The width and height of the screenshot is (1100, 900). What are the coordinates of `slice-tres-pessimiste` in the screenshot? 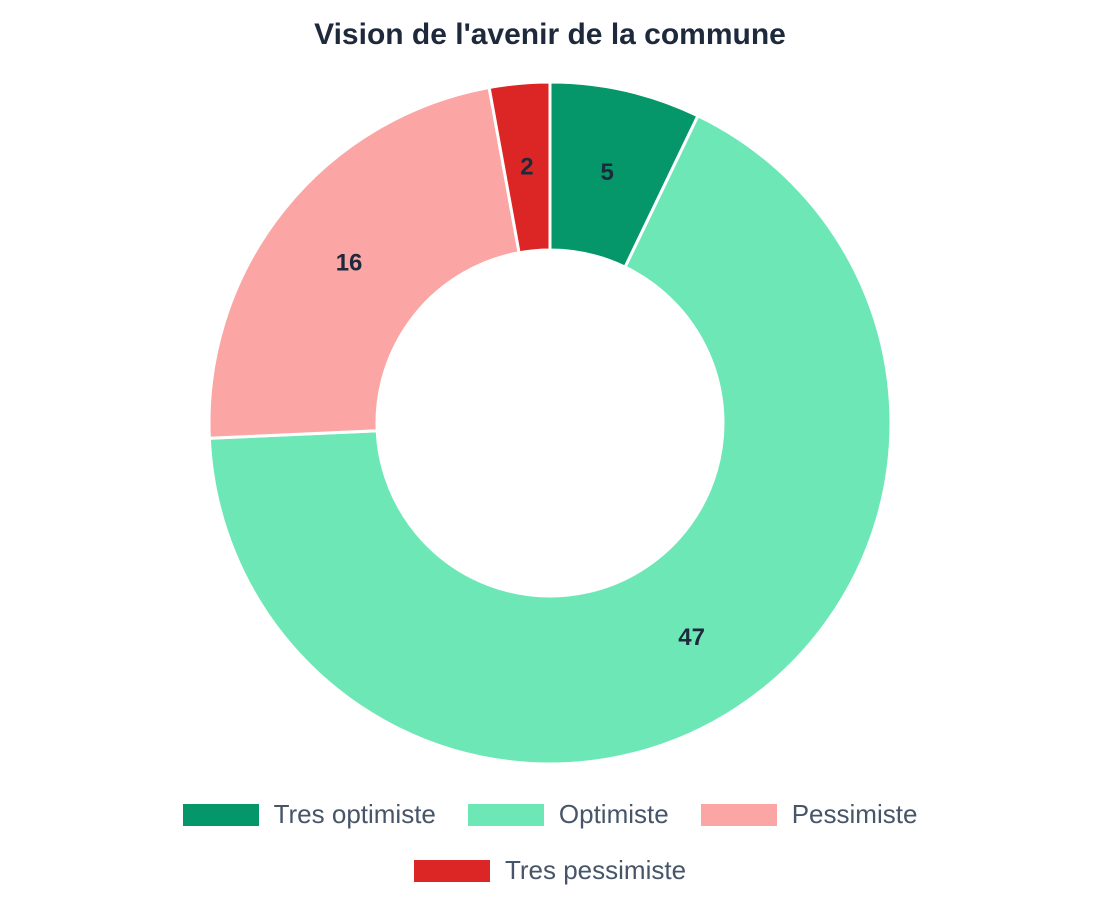 It's located at (519, 167).